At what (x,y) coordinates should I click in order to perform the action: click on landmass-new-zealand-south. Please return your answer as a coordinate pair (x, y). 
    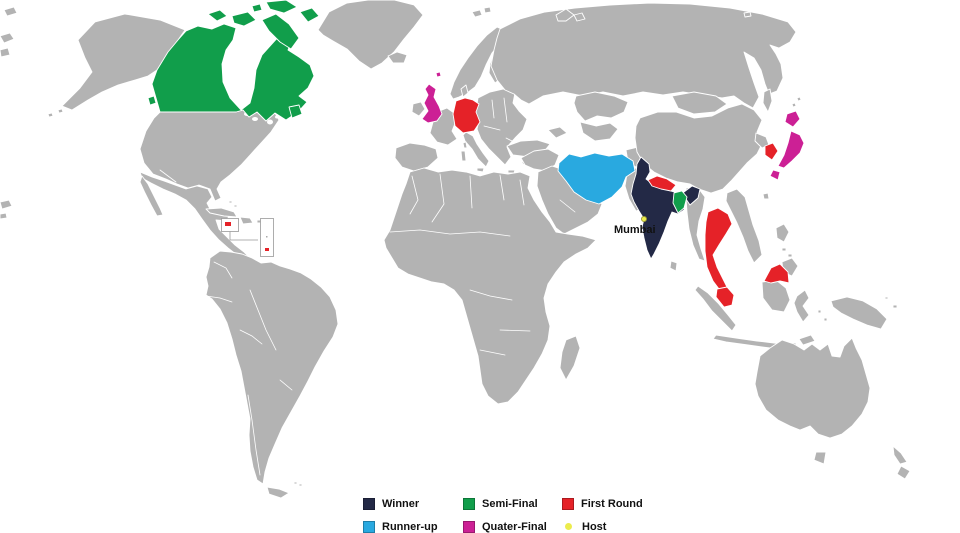
    Looking at the image, I should click on (903, 472).